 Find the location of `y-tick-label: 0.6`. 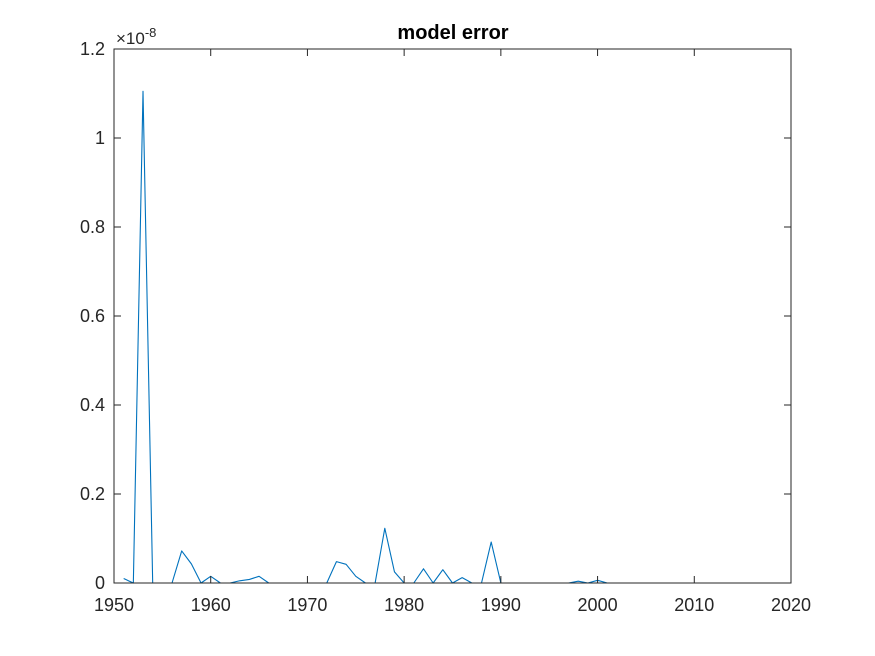

y-tick-label: 0.6 is located at coordinates (92, 316).